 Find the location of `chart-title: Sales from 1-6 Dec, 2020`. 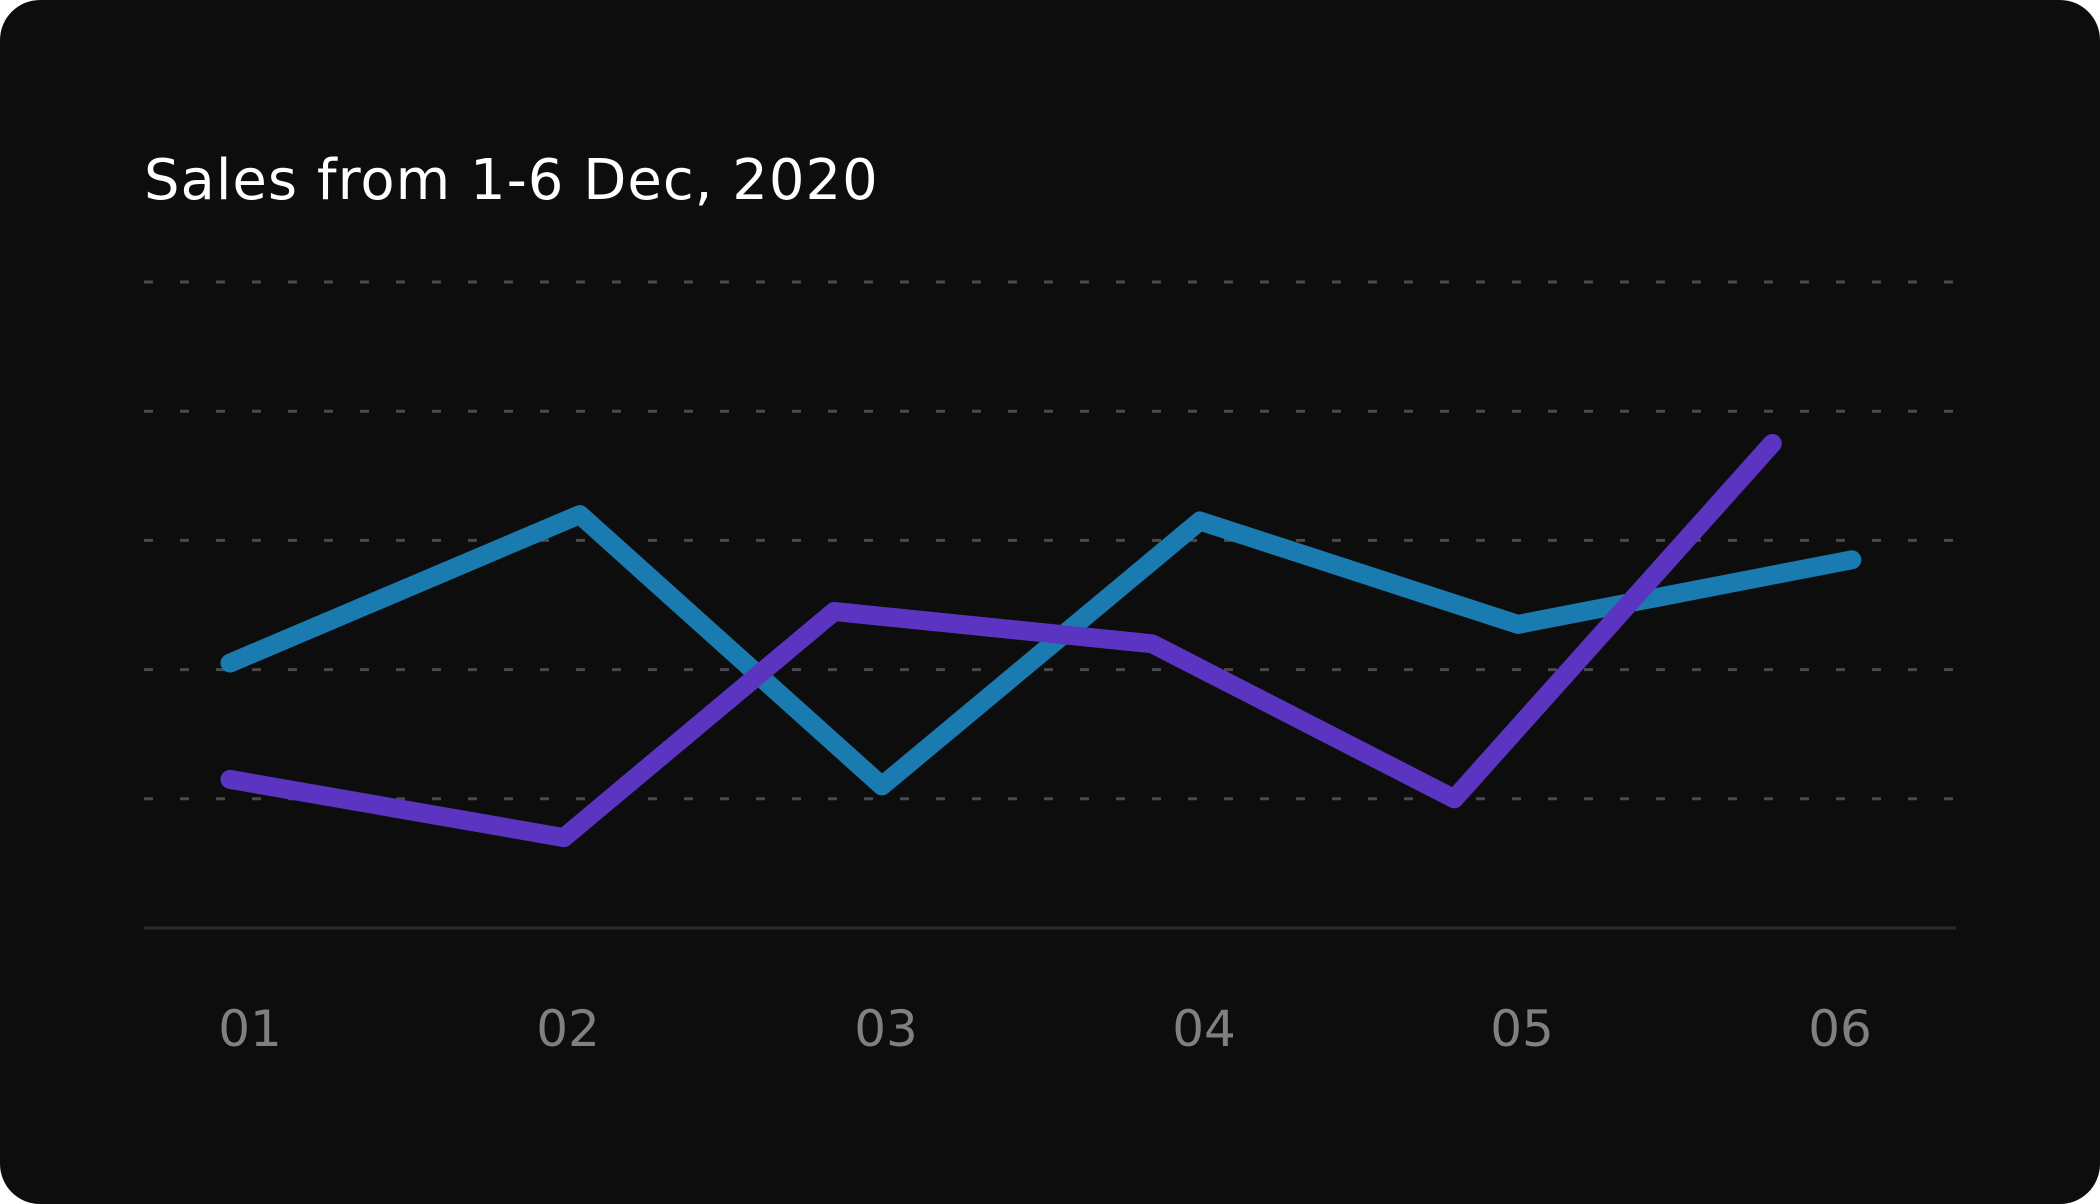

chart-title: Sales from 1-6 Dec, 2020 is located at coordinates (511, 180).